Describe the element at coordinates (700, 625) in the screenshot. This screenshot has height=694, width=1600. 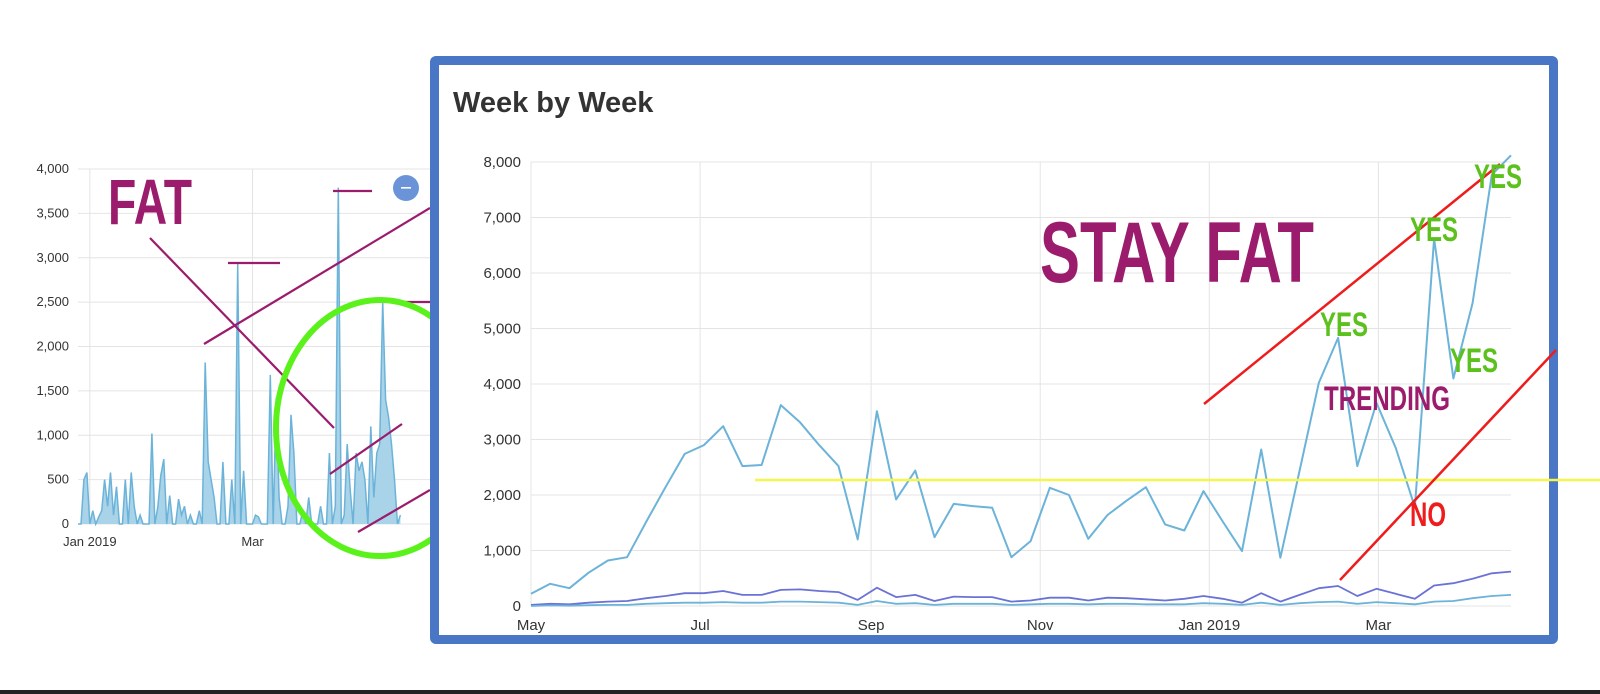
I see `x-tick-label: Jul` at that location.